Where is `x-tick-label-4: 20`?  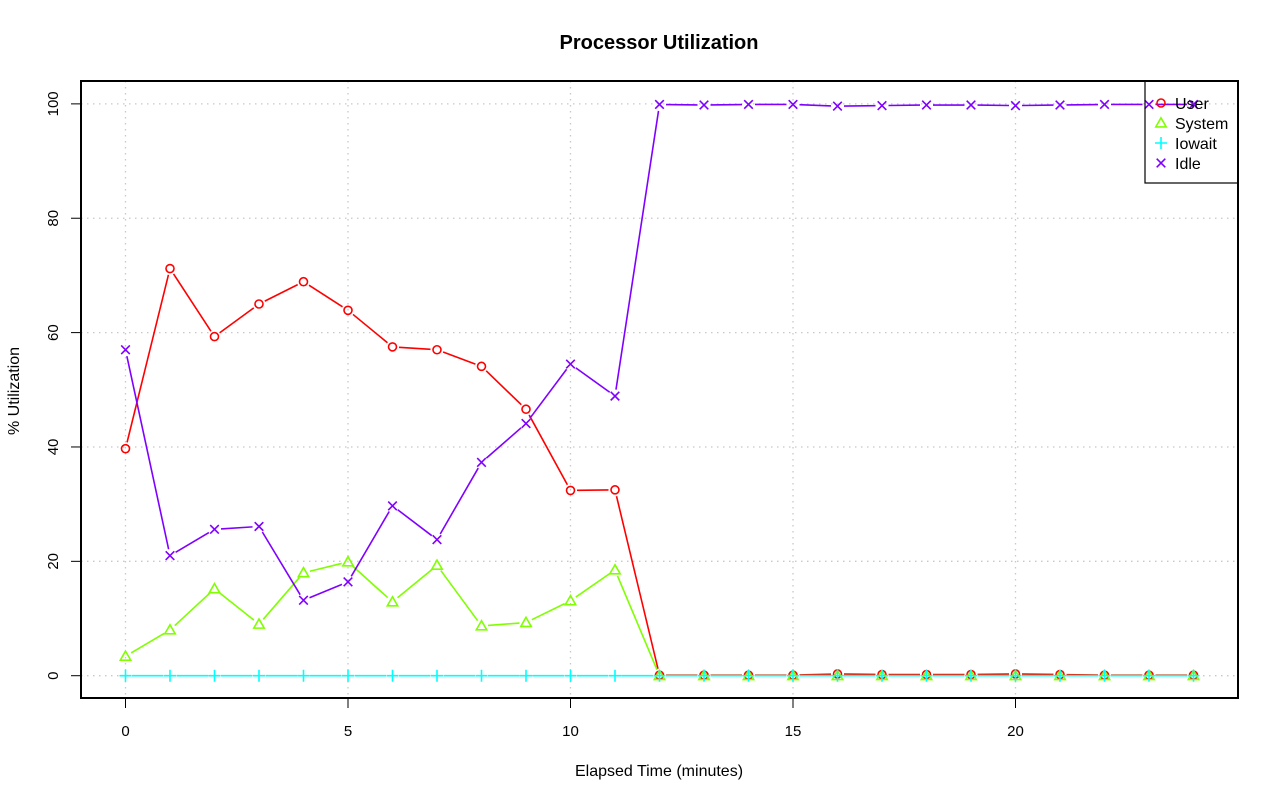 x-tick-label-4: 20 is located at coordinates (1015, 731).